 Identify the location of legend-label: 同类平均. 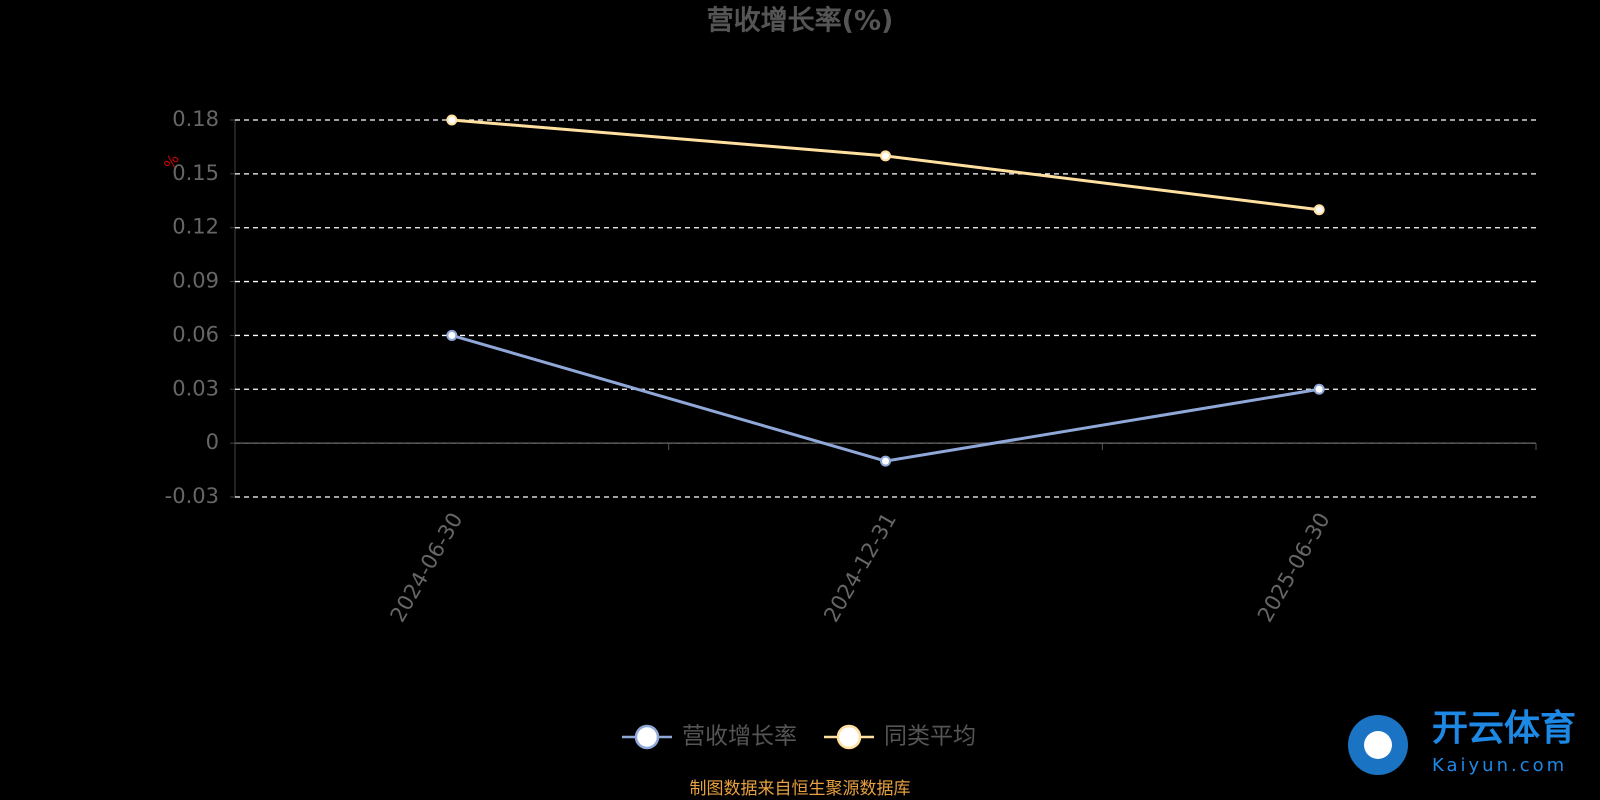
(930, 737).